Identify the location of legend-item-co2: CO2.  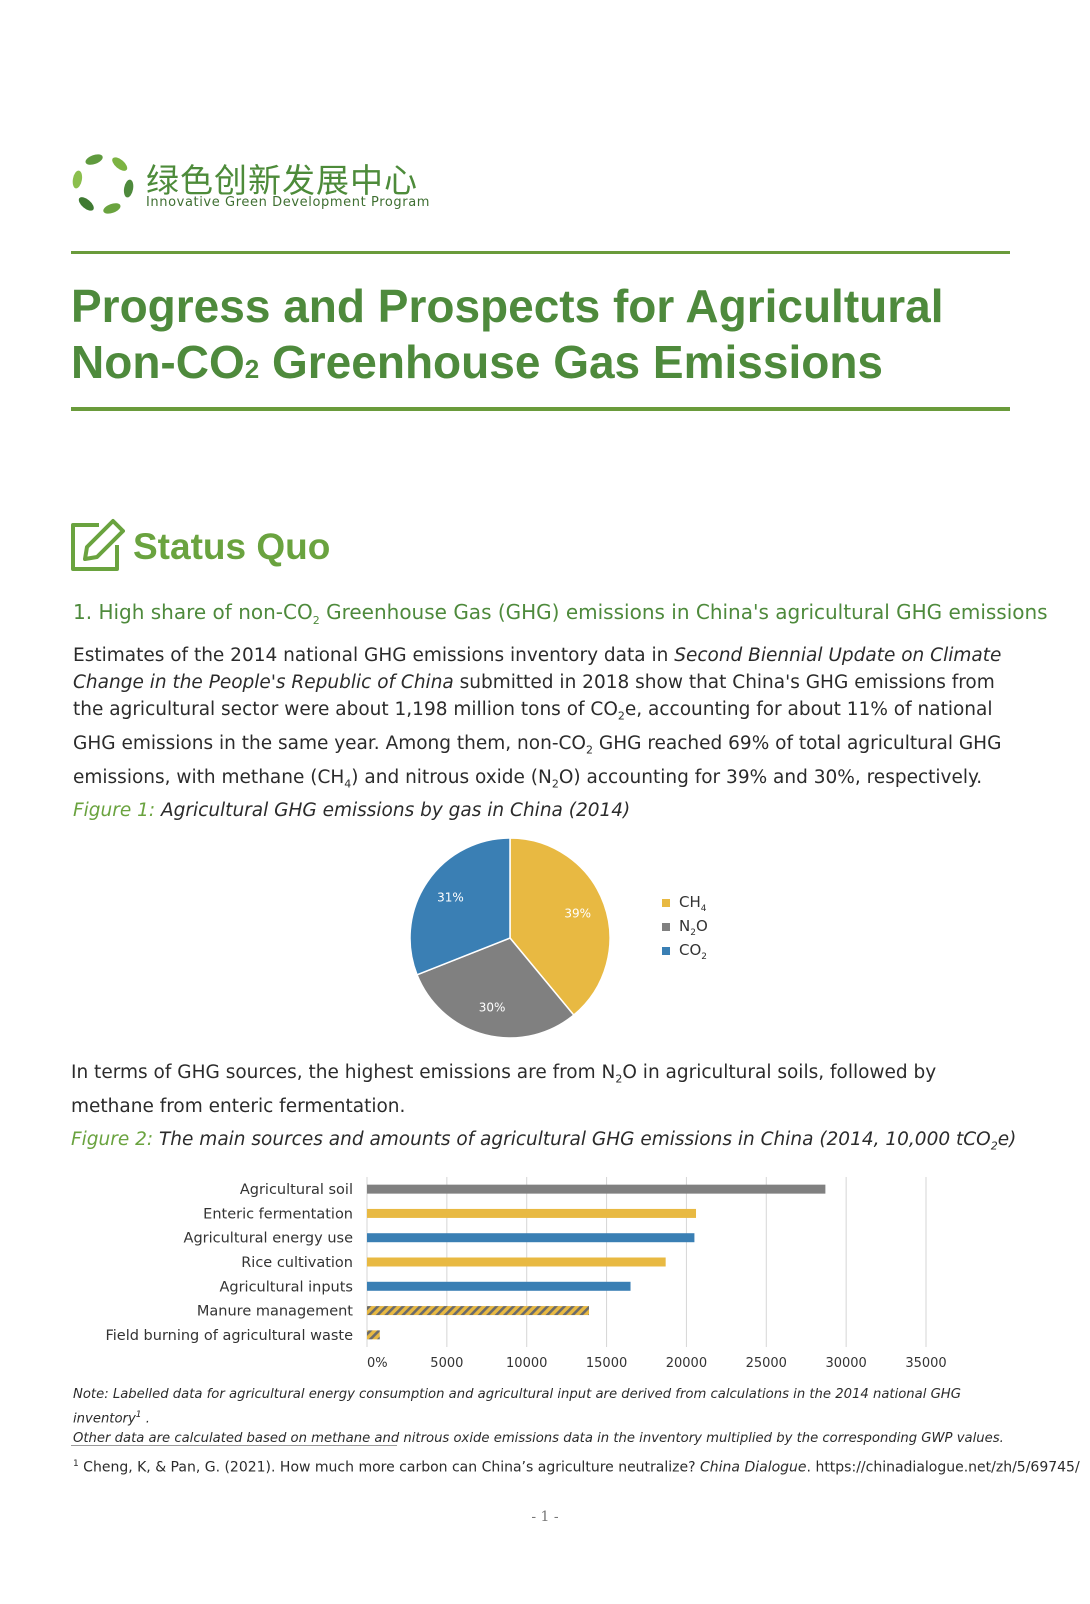
(685, 951).